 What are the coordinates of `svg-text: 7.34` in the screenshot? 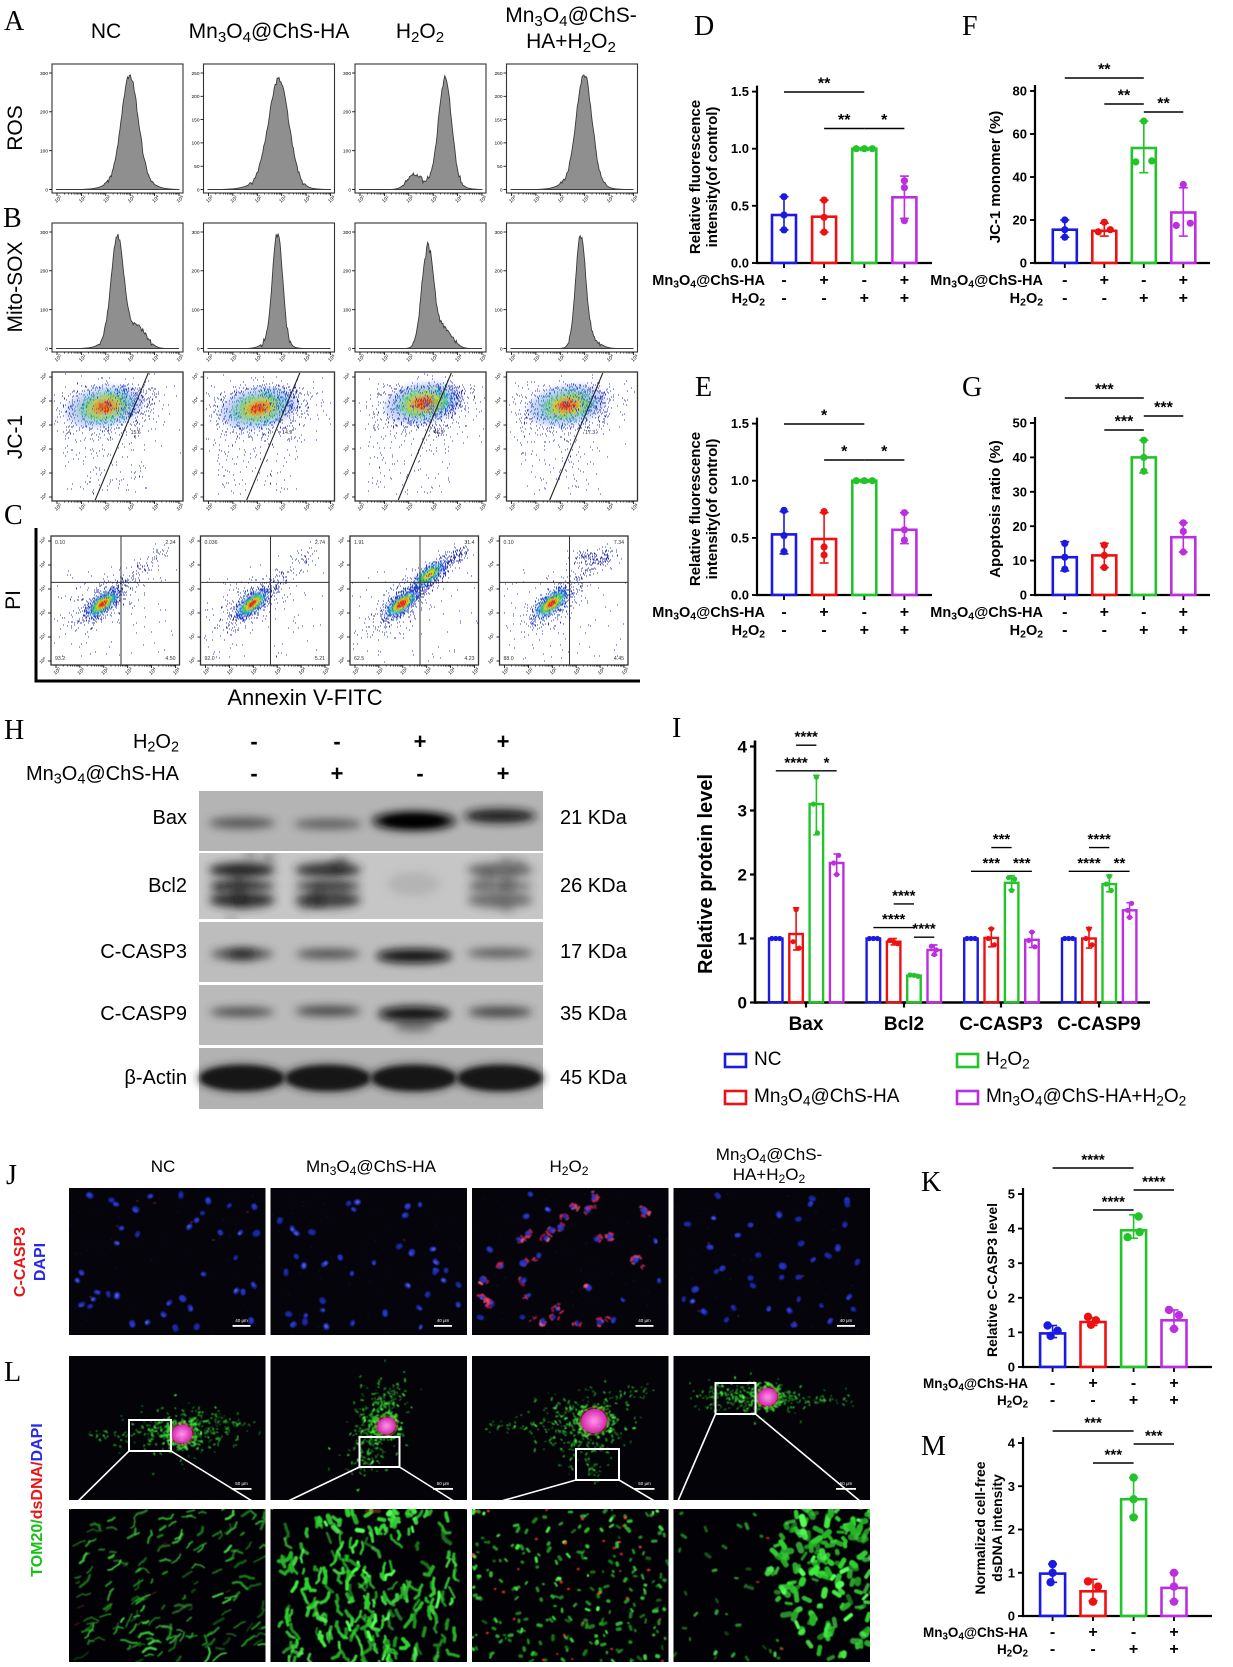 It's located at (619, 543).